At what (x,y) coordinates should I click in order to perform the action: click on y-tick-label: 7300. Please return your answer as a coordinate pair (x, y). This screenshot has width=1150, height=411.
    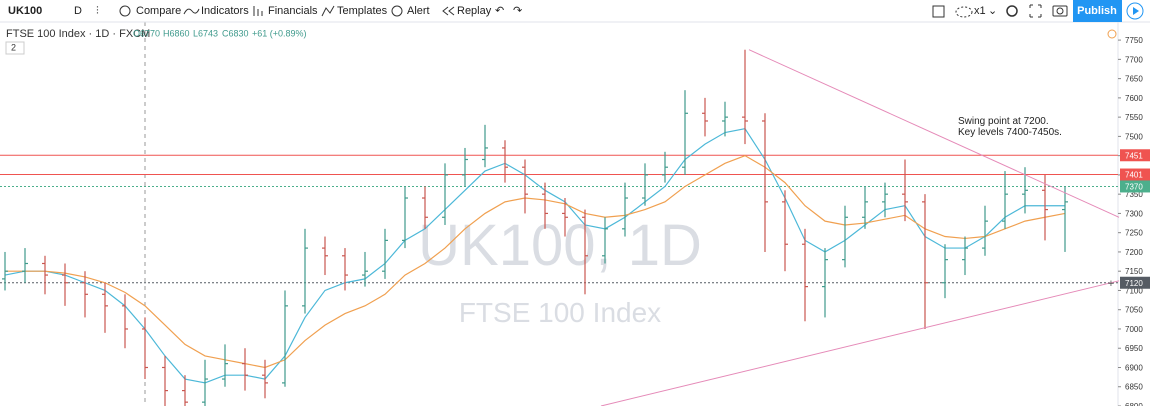
    Looking at the image, I should click on (1134, 213).